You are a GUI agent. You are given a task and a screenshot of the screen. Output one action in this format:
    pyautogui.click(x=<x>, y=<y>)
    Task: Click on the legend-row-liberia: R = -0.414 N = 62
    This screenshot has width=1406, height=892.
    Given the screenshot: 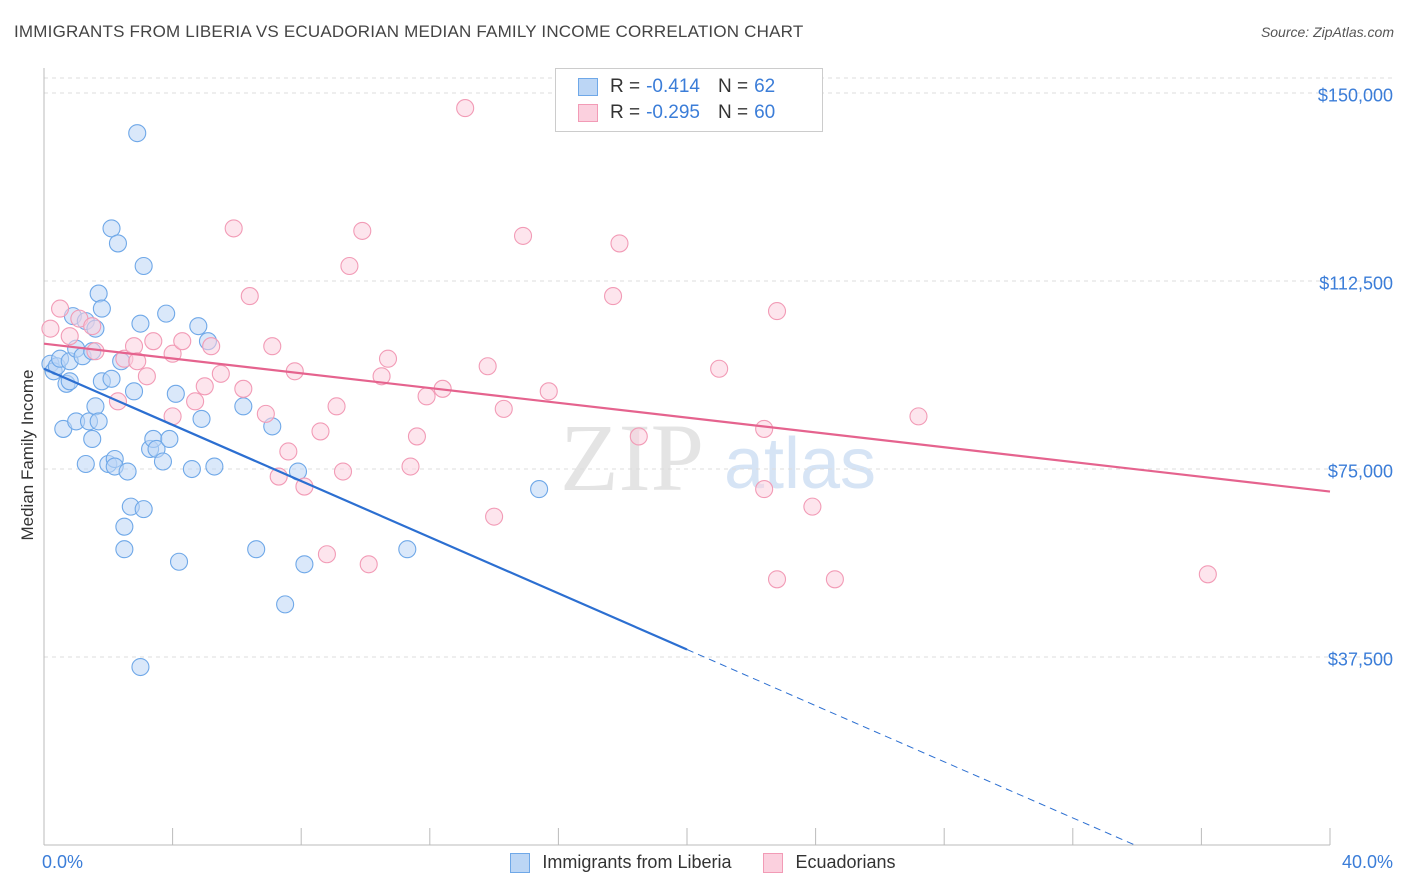 What is the action you would take?
    pyautogui.click(x=679, y=87)
    